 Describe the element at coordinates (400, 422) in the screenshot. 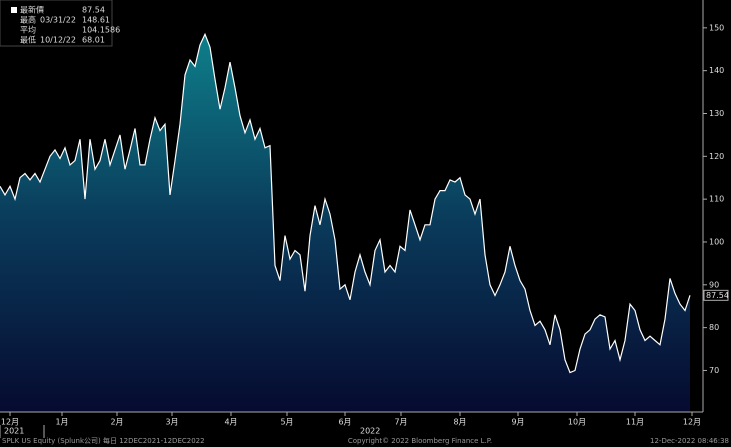

I see `x-tick-label: 7月` at that location.